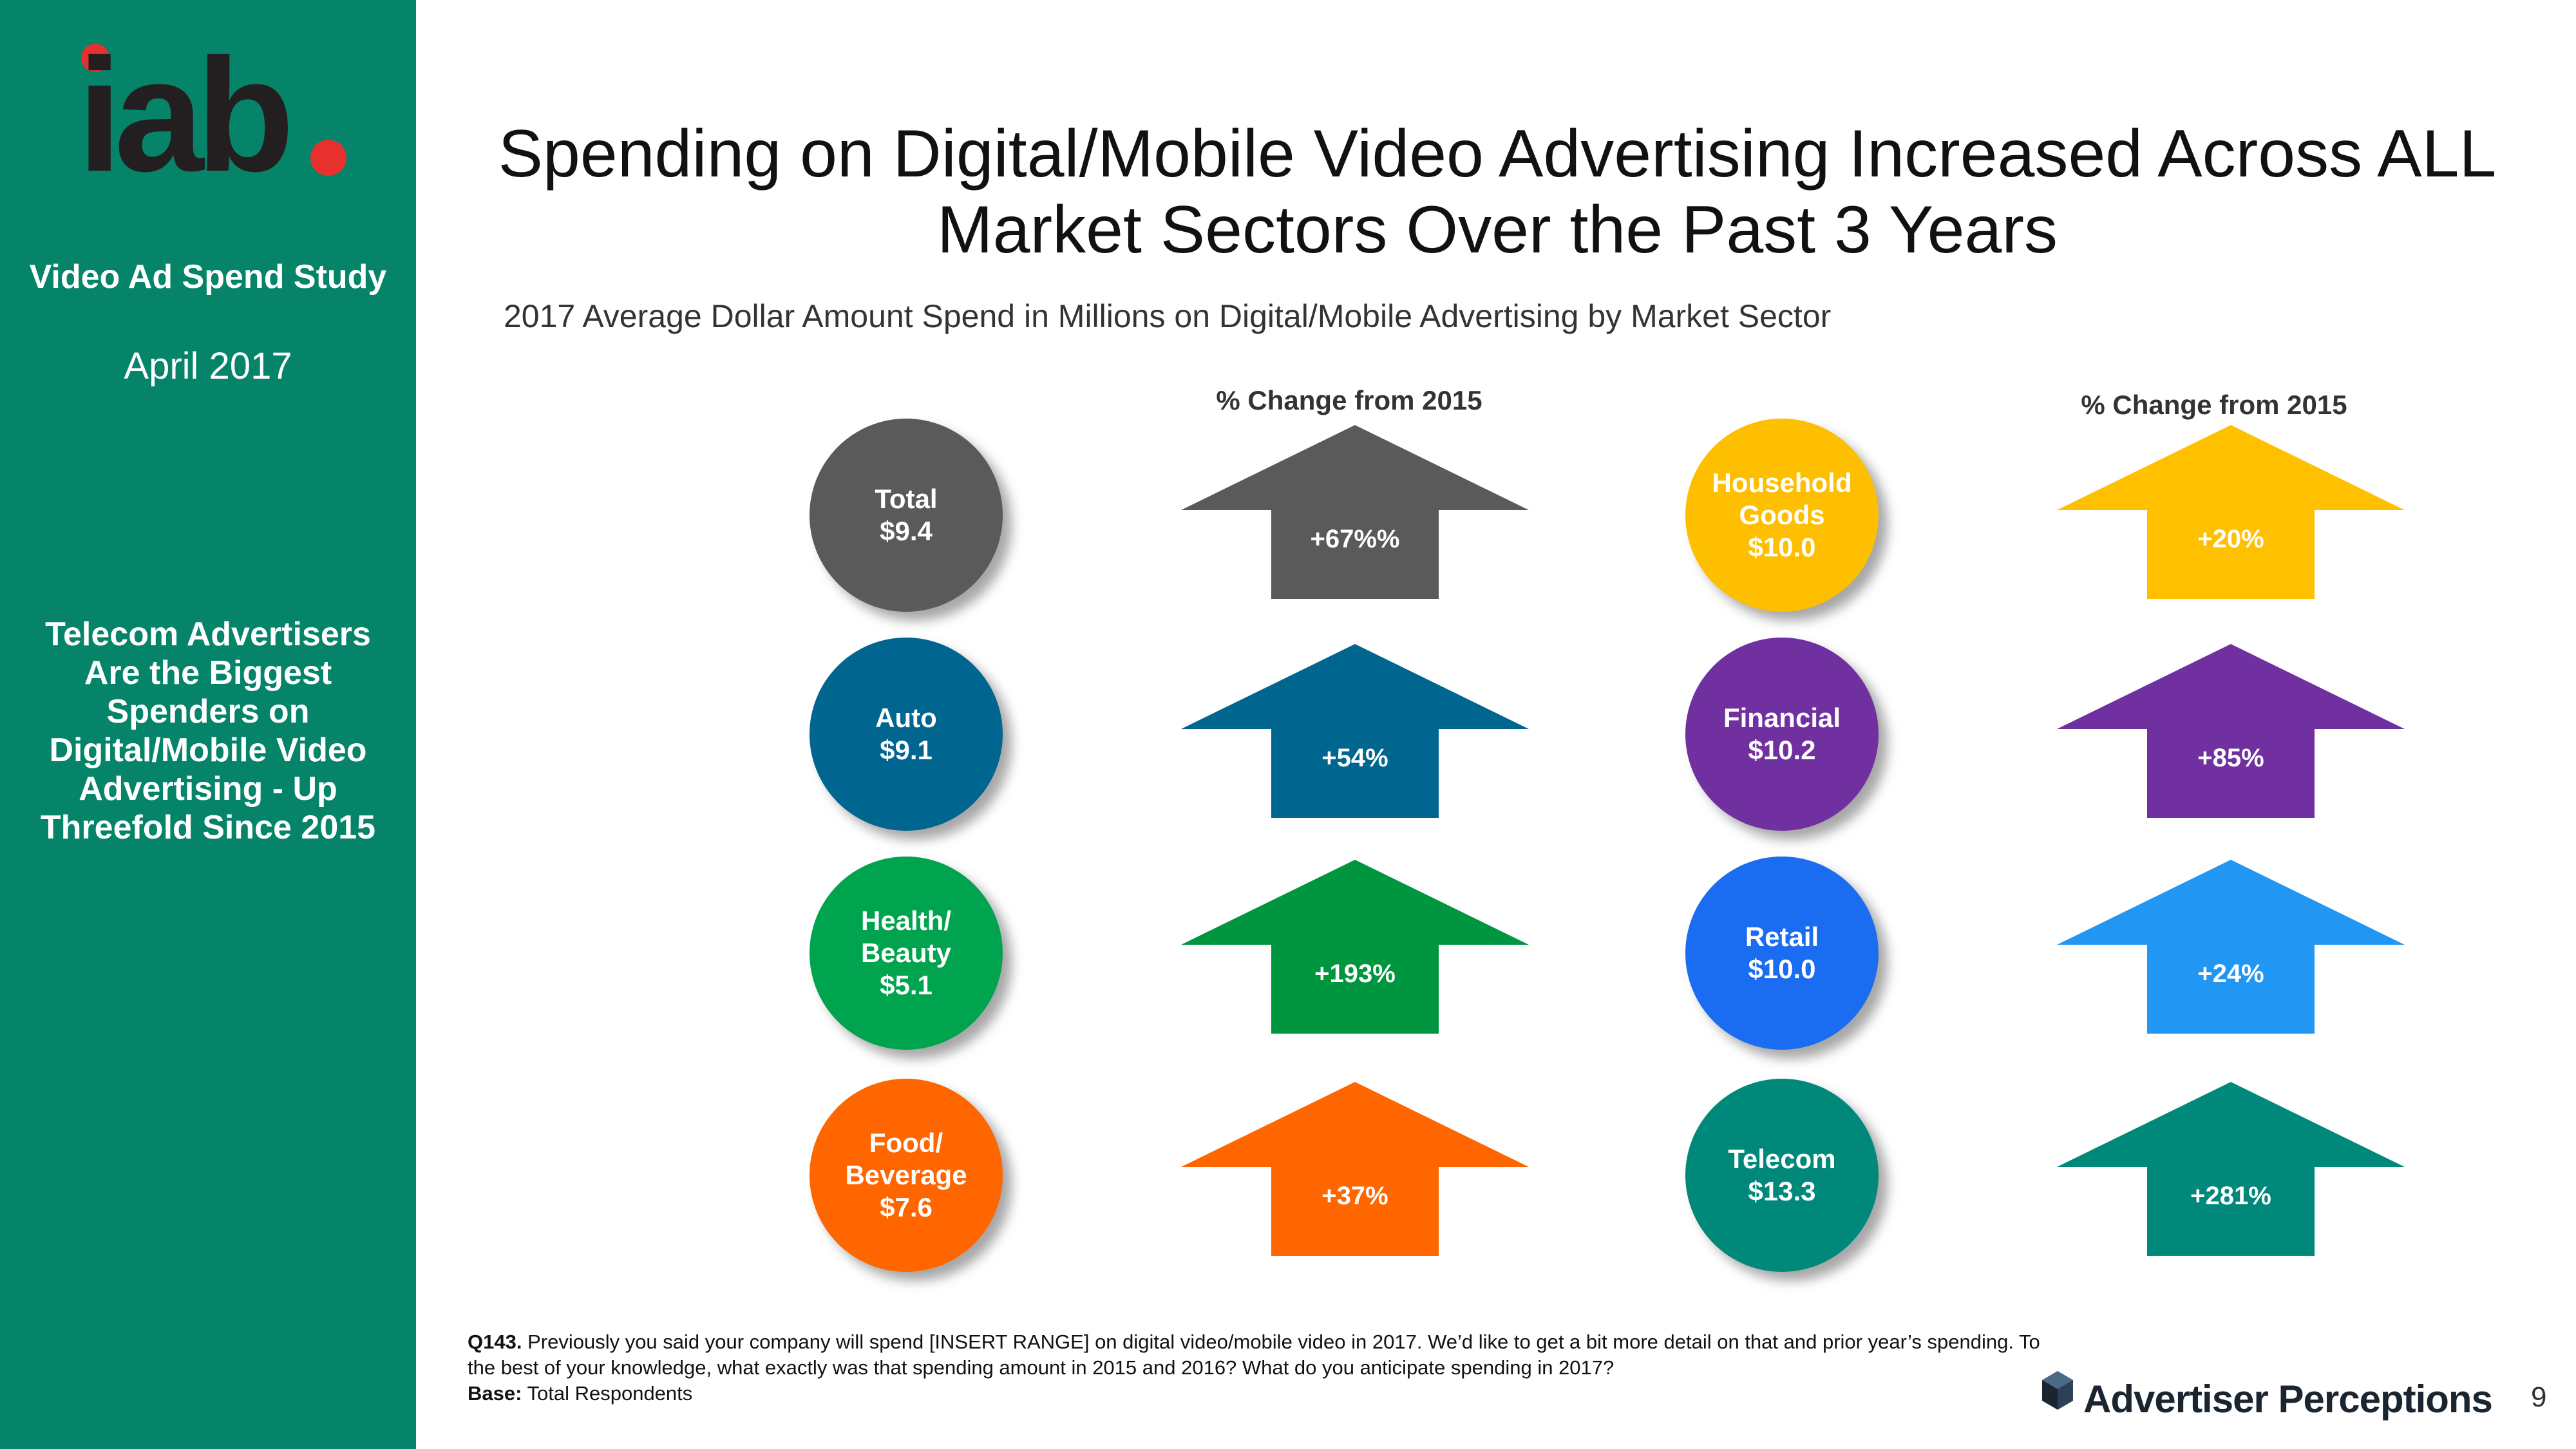 This screenshot has height=1449, width=2576. I want to click on change-header-left: % Change from 2015, so click(1349, 400).